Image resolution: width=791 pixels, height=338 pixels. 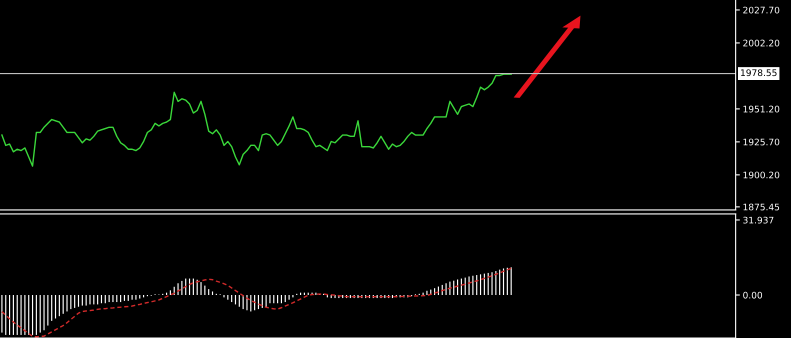 I want to click on y-tick-label: 2027.70, so click(x=761, y=10).